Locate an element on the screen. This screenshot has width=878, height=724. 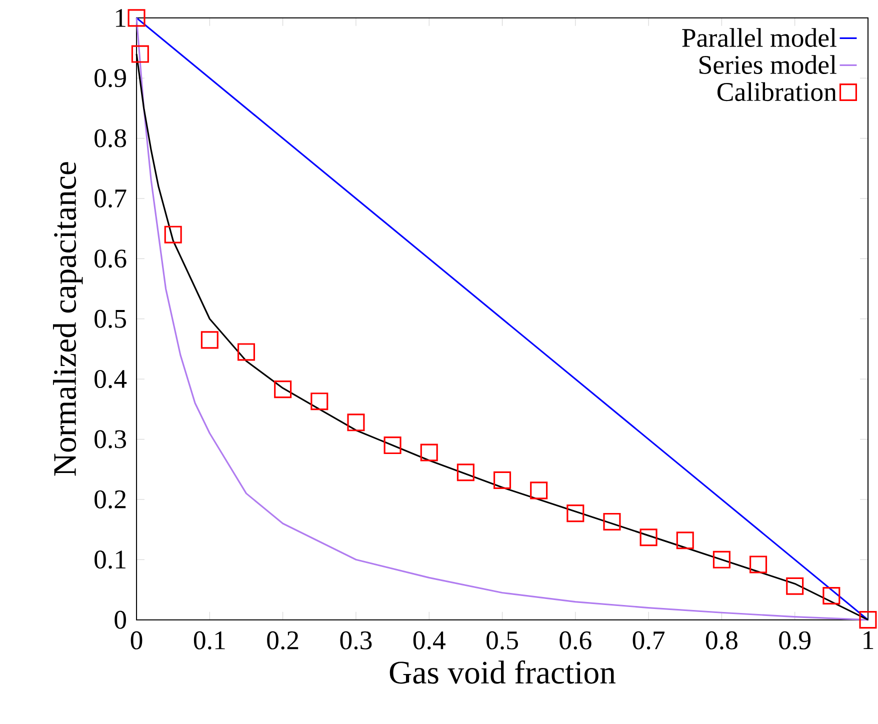
x-tick-label: 0.2 is located at coordinates (282, 640).